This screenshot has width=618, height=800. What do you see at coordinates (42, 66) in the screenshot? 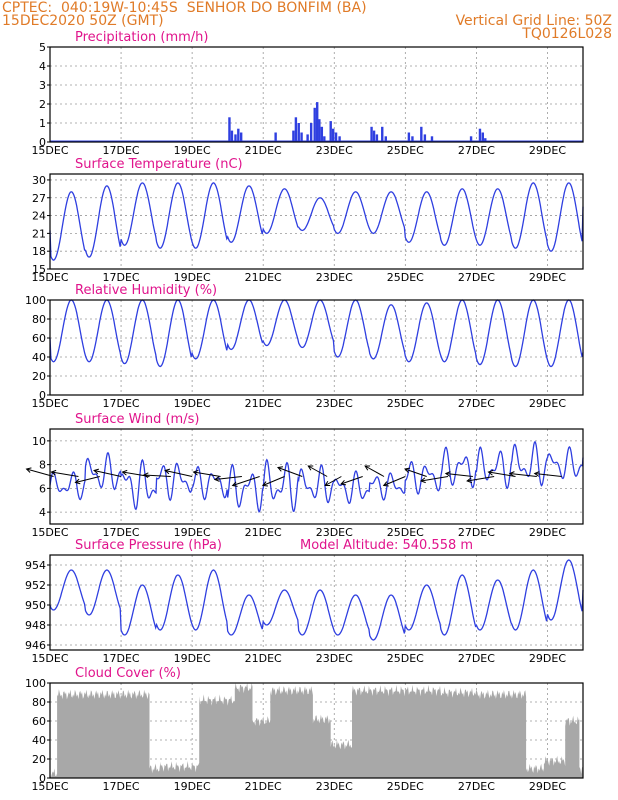
I see `y-tick-label: 4` at bounding box center [42, 66].